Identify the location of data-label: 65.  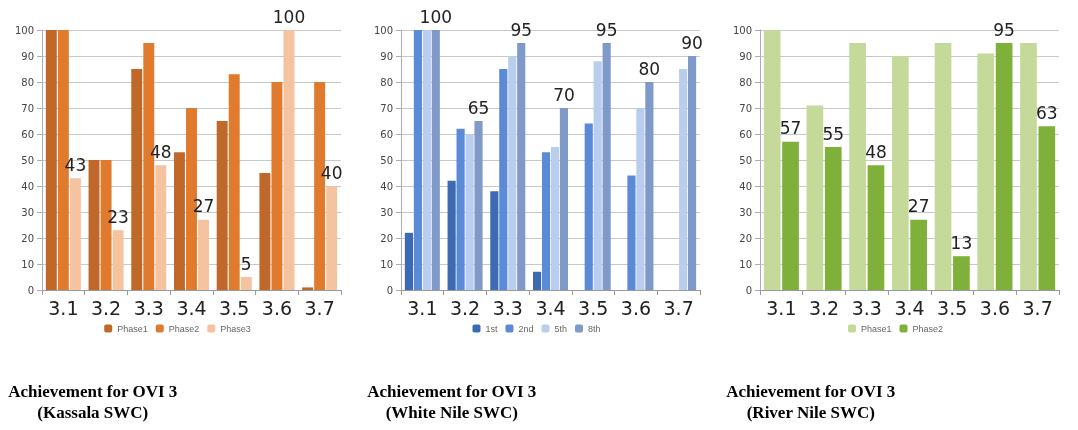
(478, 107).